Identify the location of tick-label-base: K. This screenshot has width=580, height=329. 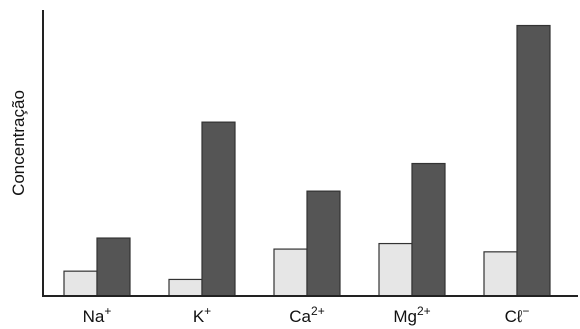
(199, 316).